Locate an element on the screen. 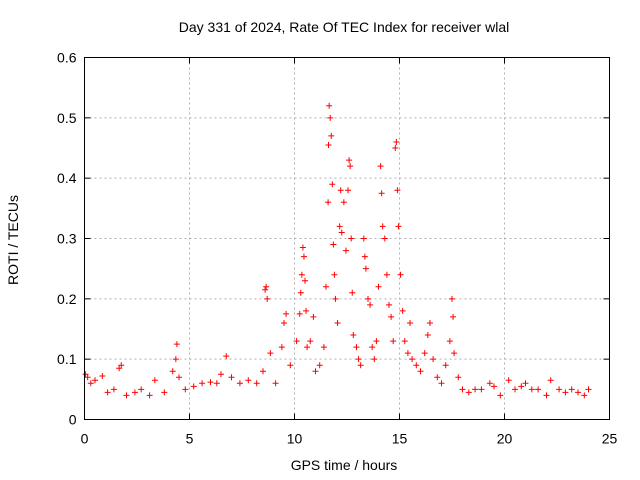  x-tick-label: 20 is located at coordinates (505, 439).